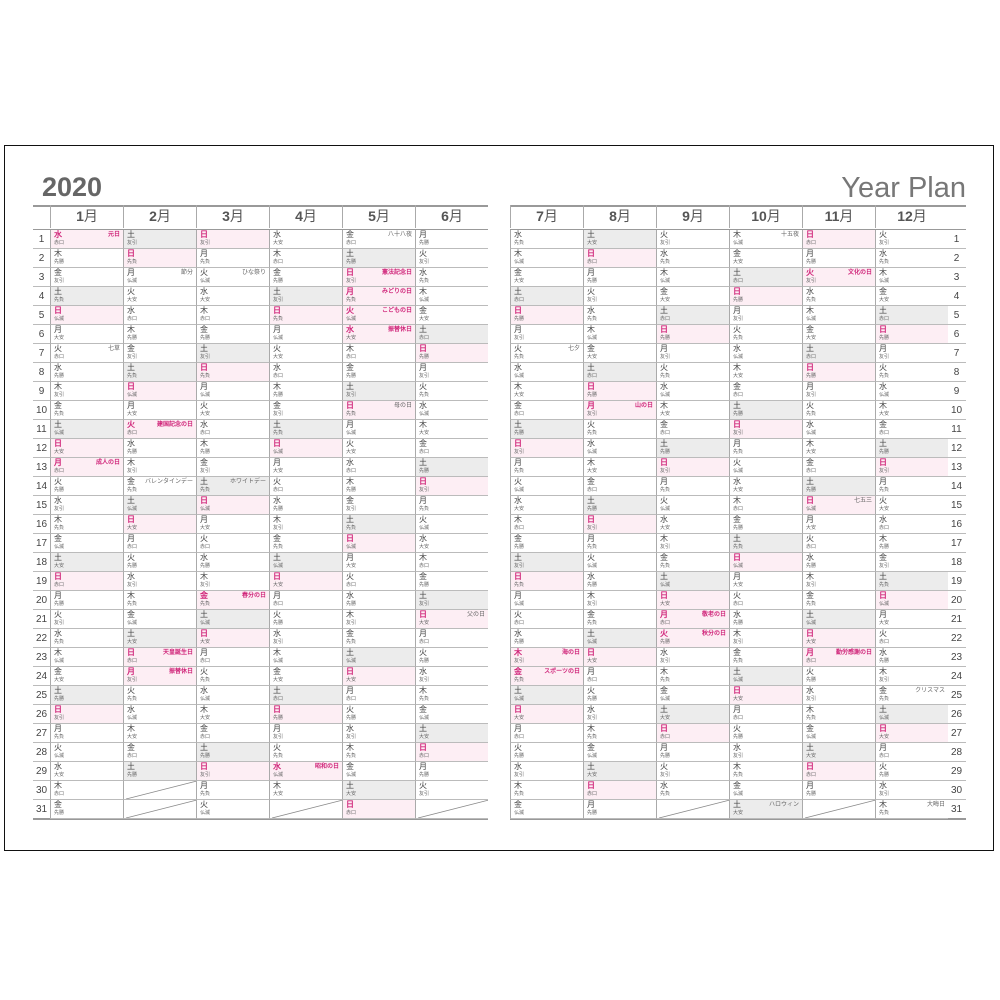 This screenshot has width=1000, height=1000. Describe the element at coordinates (305, 600) in the screenshot. I see `day-cell: 月赤口` at that location.